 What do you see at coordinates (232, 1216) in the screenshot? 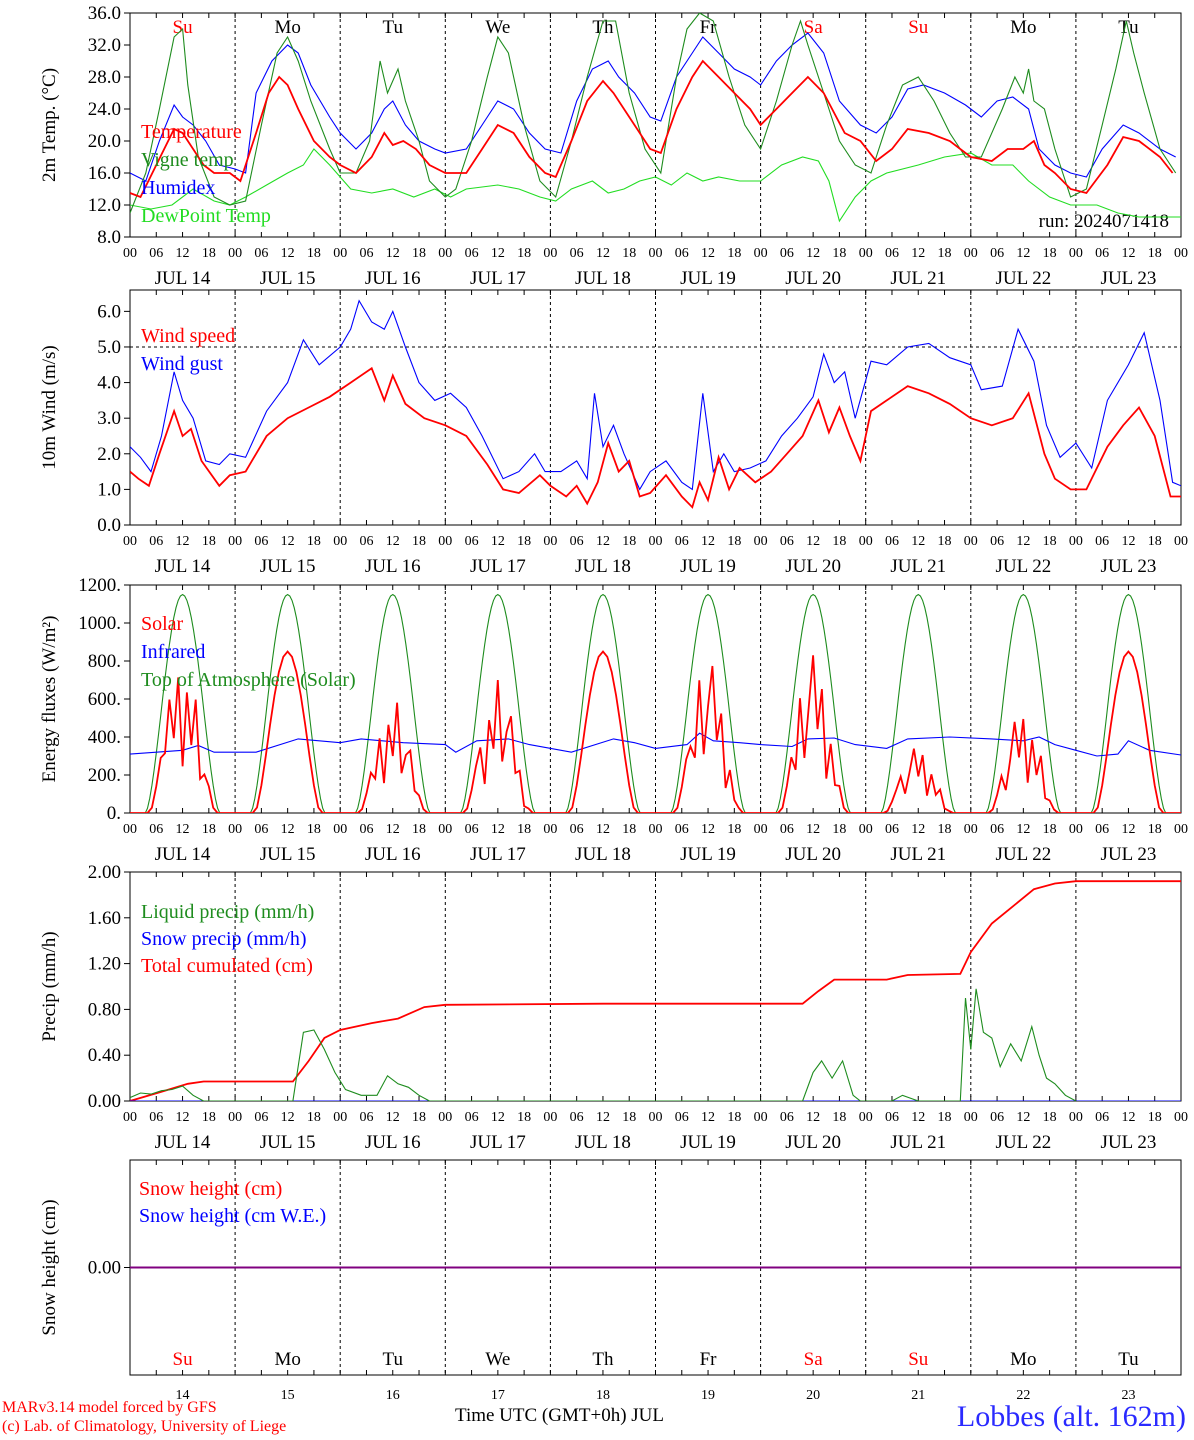
I see `legend-entry: Snow height (cm W.E.)` at bounding box center [232, 1216].